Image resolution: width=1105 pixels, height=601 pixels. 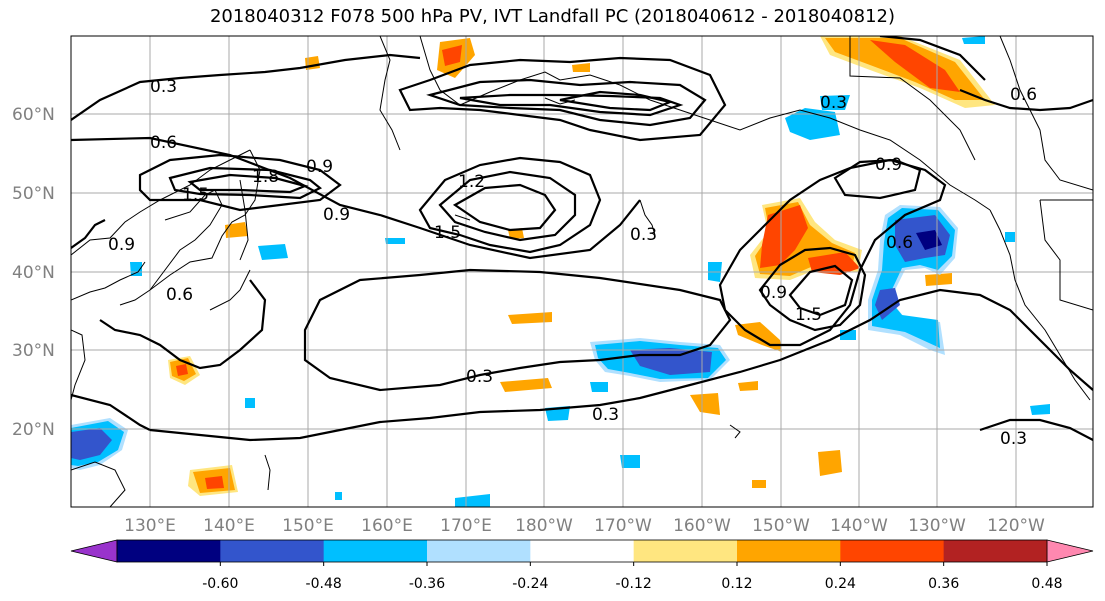 I want to click on lon-label: 130°W, so click(x=937, y=526).